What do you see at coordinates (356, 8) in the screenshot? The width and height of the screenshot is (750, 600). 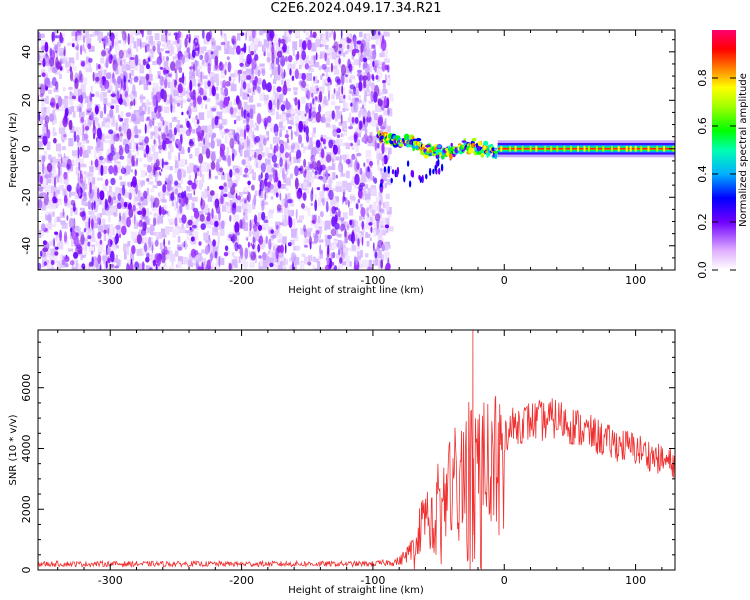 I see `figure-title: C2E6.2024.049.17.34.R21` at bounding box center [356, 8].